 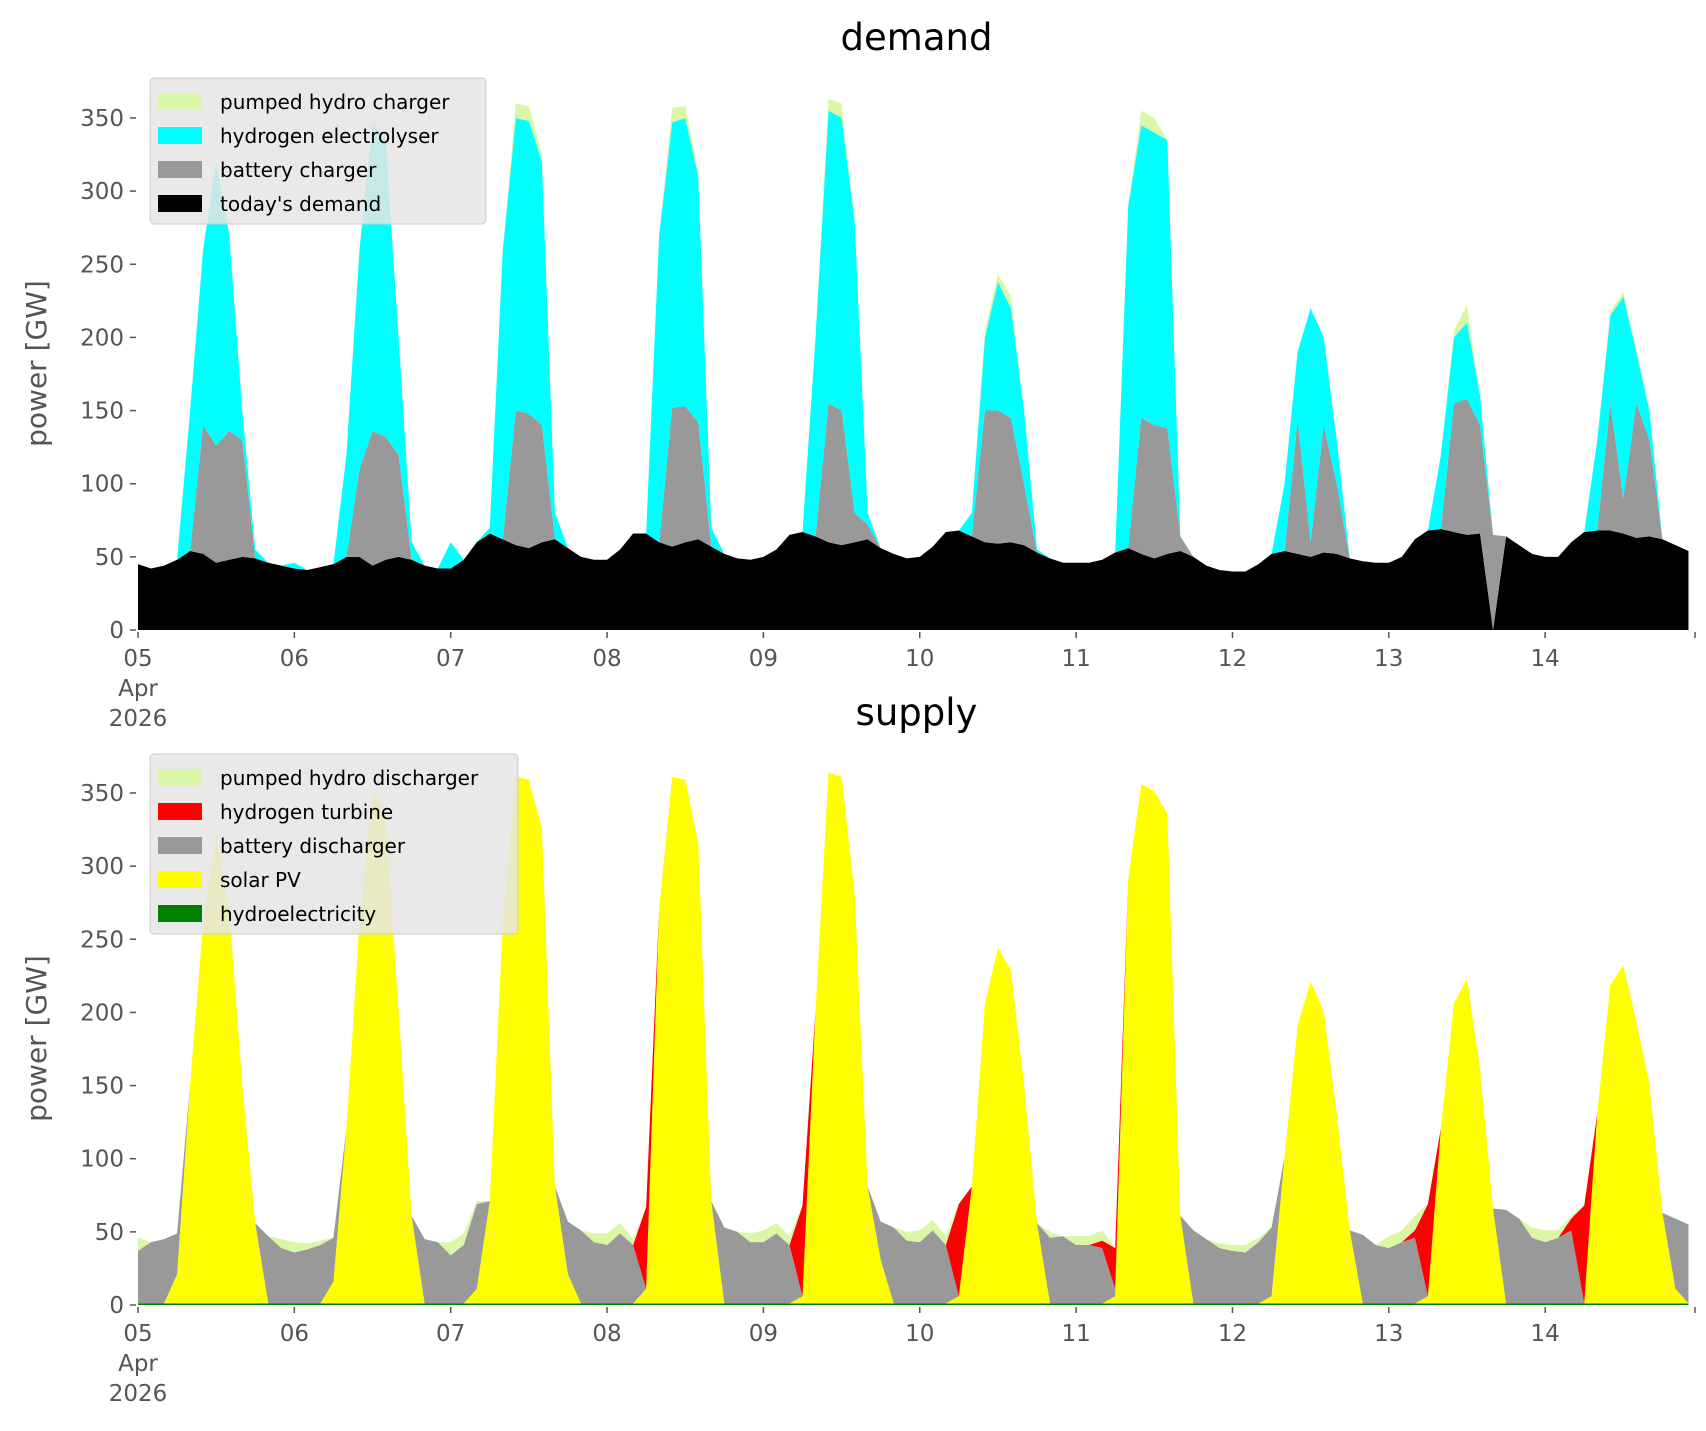 I want to click on x-tick-label-line: 10, so click(x=919, y=659).